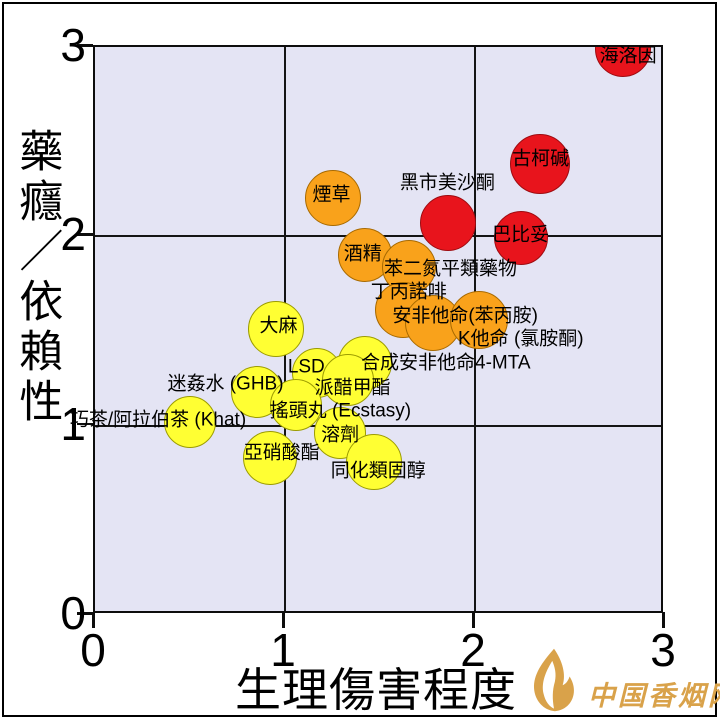 The width and height of the screenshot is (720, 720). Describe the element at coordinates (73, 613) in the screenshot. I see `y-tick-label: 0` at that location.